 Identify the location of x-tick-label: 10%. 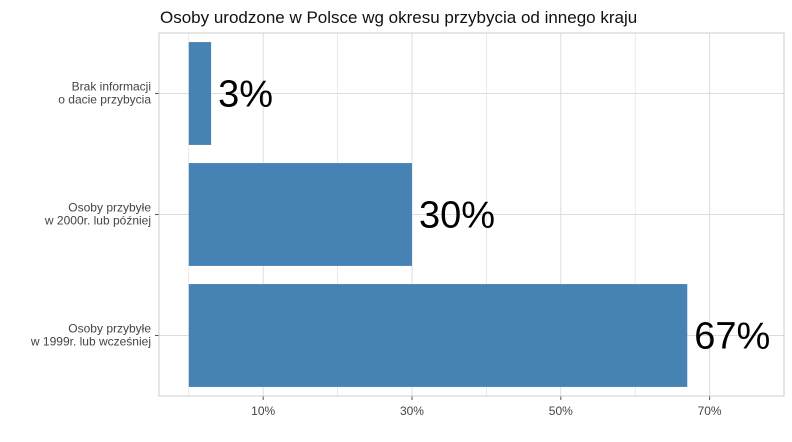
(263, 411).